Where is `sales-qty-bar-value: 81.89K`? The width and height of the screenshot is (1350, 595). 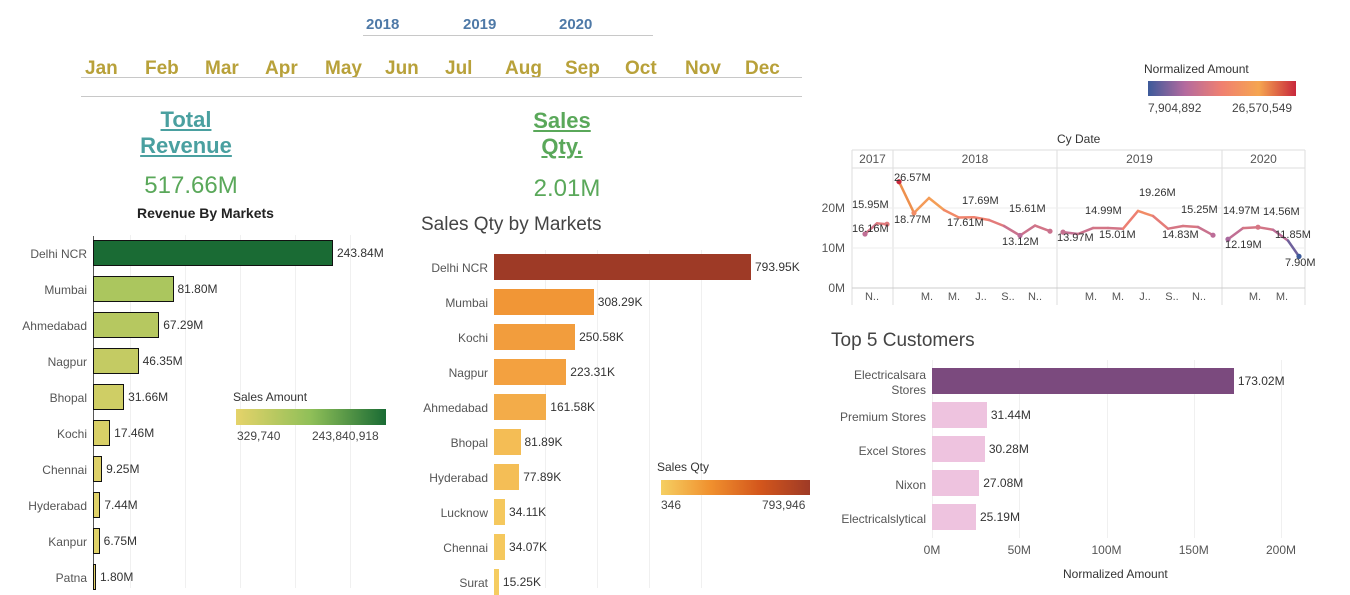 sales-qty-bar-value: 81.89K is located at coordinates (544, 442).